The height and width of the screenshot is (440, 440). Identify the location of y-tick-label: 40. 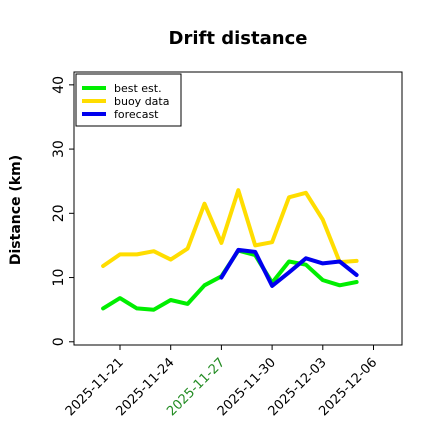
(59, 85).